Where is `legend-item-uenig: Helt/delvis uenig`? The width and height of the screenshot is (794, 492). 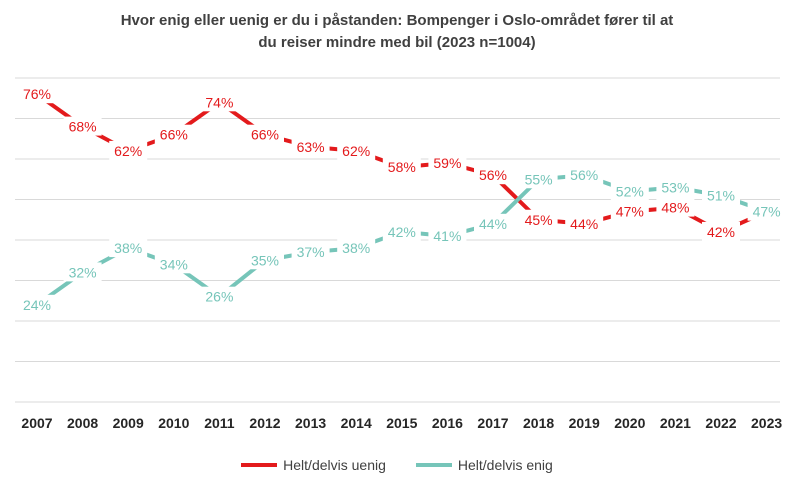
legend-item-uenig: Helt/delvis uenig is located at coordinates (313, 465).